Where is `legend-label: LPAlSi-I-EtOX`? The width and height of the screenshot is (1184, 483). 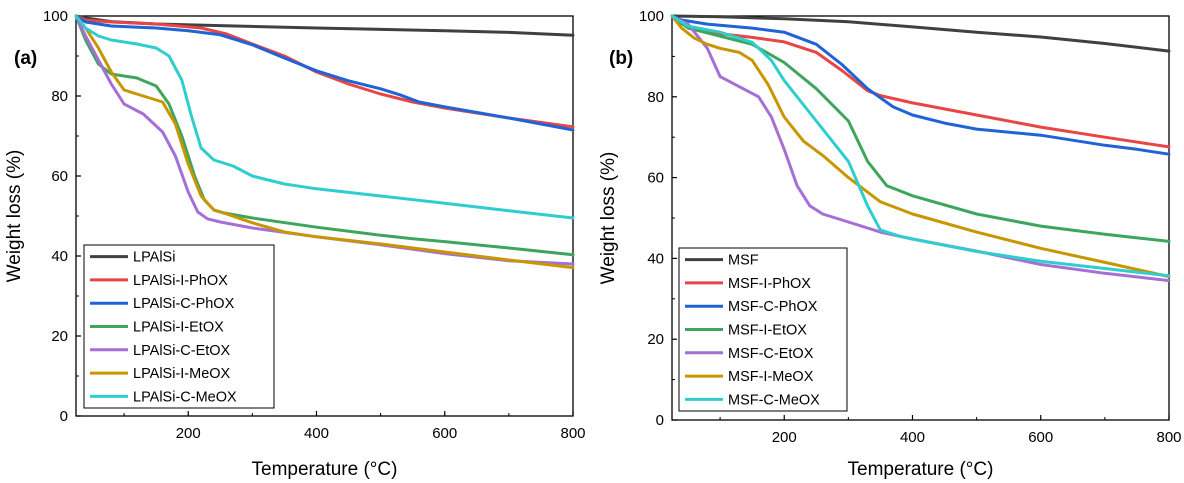 legend-label: LPAlSi-I-EtOX is located at coordinates (178, 328).